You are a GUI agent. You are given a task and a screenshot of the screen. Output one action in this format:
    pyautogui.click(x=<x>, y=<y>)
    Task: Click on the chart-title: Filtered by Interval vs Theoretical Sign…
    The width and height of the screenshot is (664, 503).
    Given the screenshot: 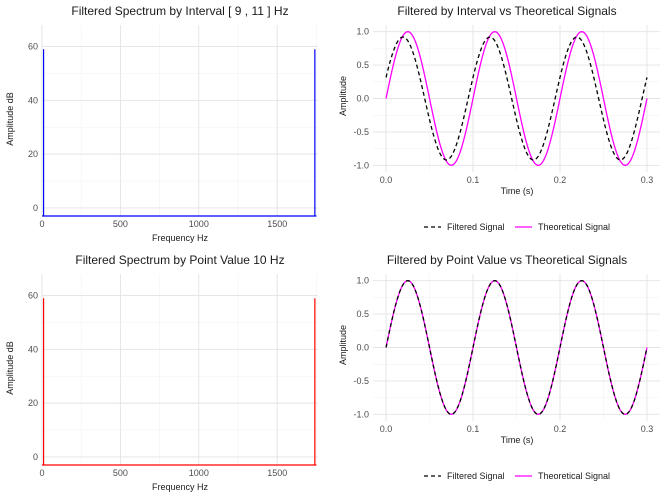 What is the action you would take?
    pyautogui.click(x=506, y=11)
    